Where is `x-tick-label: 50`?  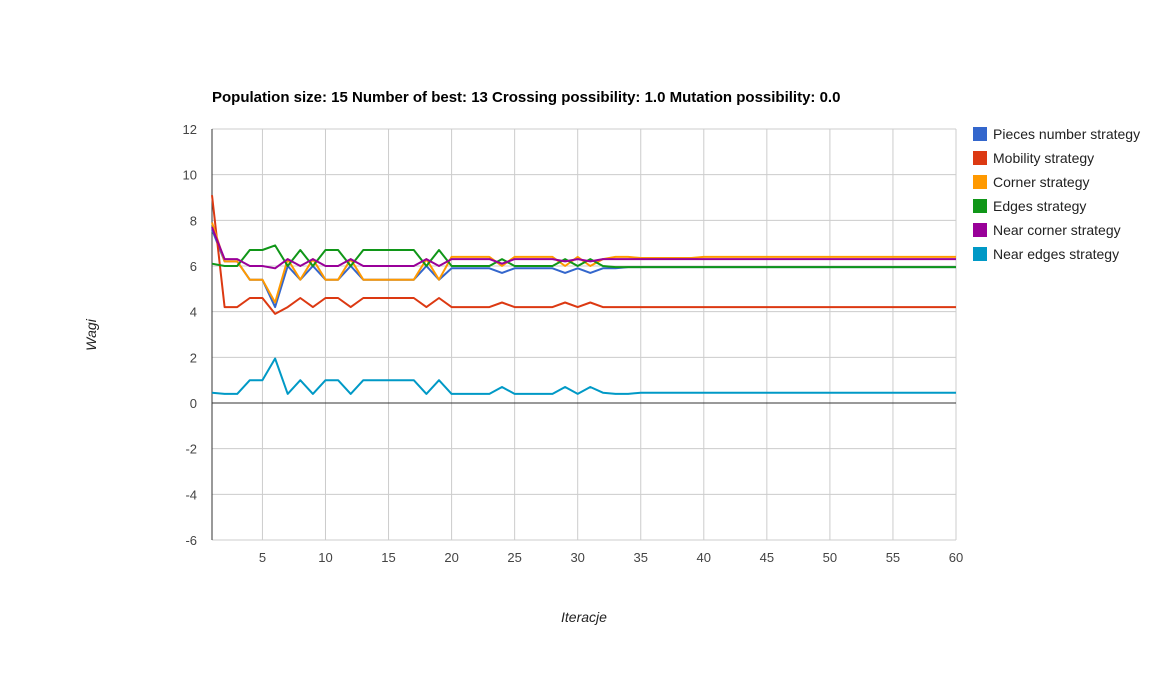
x-tick-label: 50 is located at coordinates (830, 557).